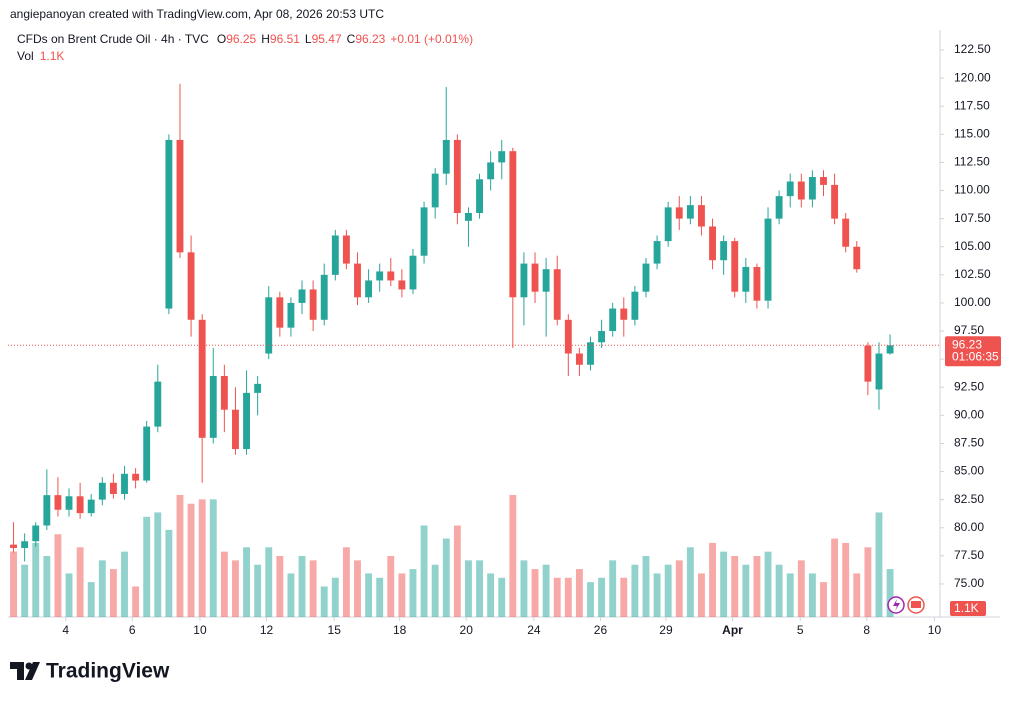  I want to click on volume-tag, so click(968, 608).